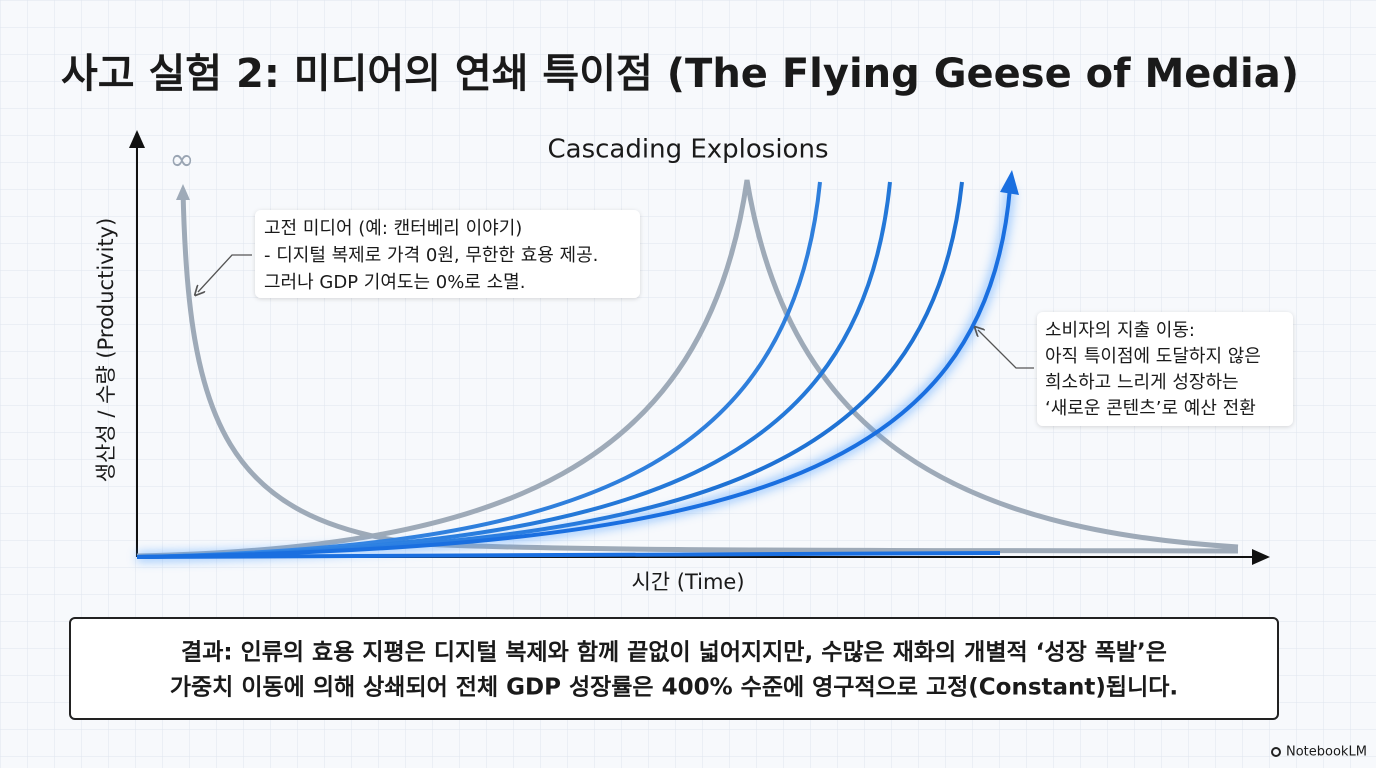 The height and width of the screenshot is (768, 1376). What do you see at coordinates (394, 282) in the screenshot?
I see `callout-text: 그러나 GDP 기여도는 0%로 소멸.` at bounding box center [394, 282].